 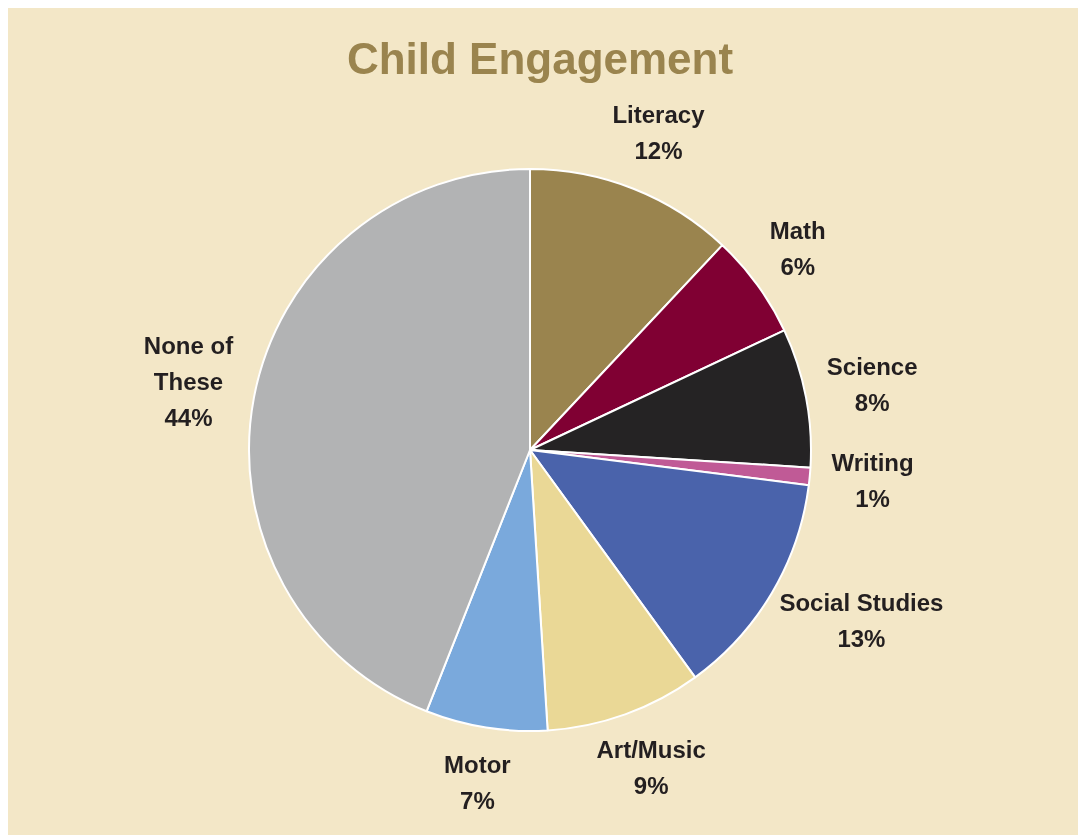 What do you see at coordinates (659, 115) in the screenshot?
I see `slice-label: Literacy` at bounding box center [659, 115].